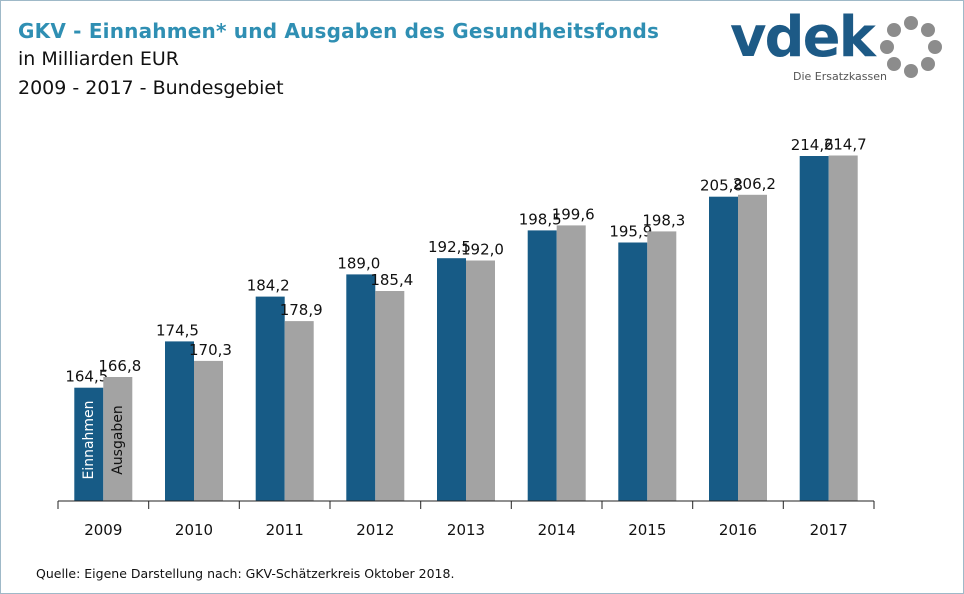 The image size is (964, 594). Describe the element at coordinates (845, 145) in the screenshot. I see `value-label-ausgaben: 214,7` at that location.